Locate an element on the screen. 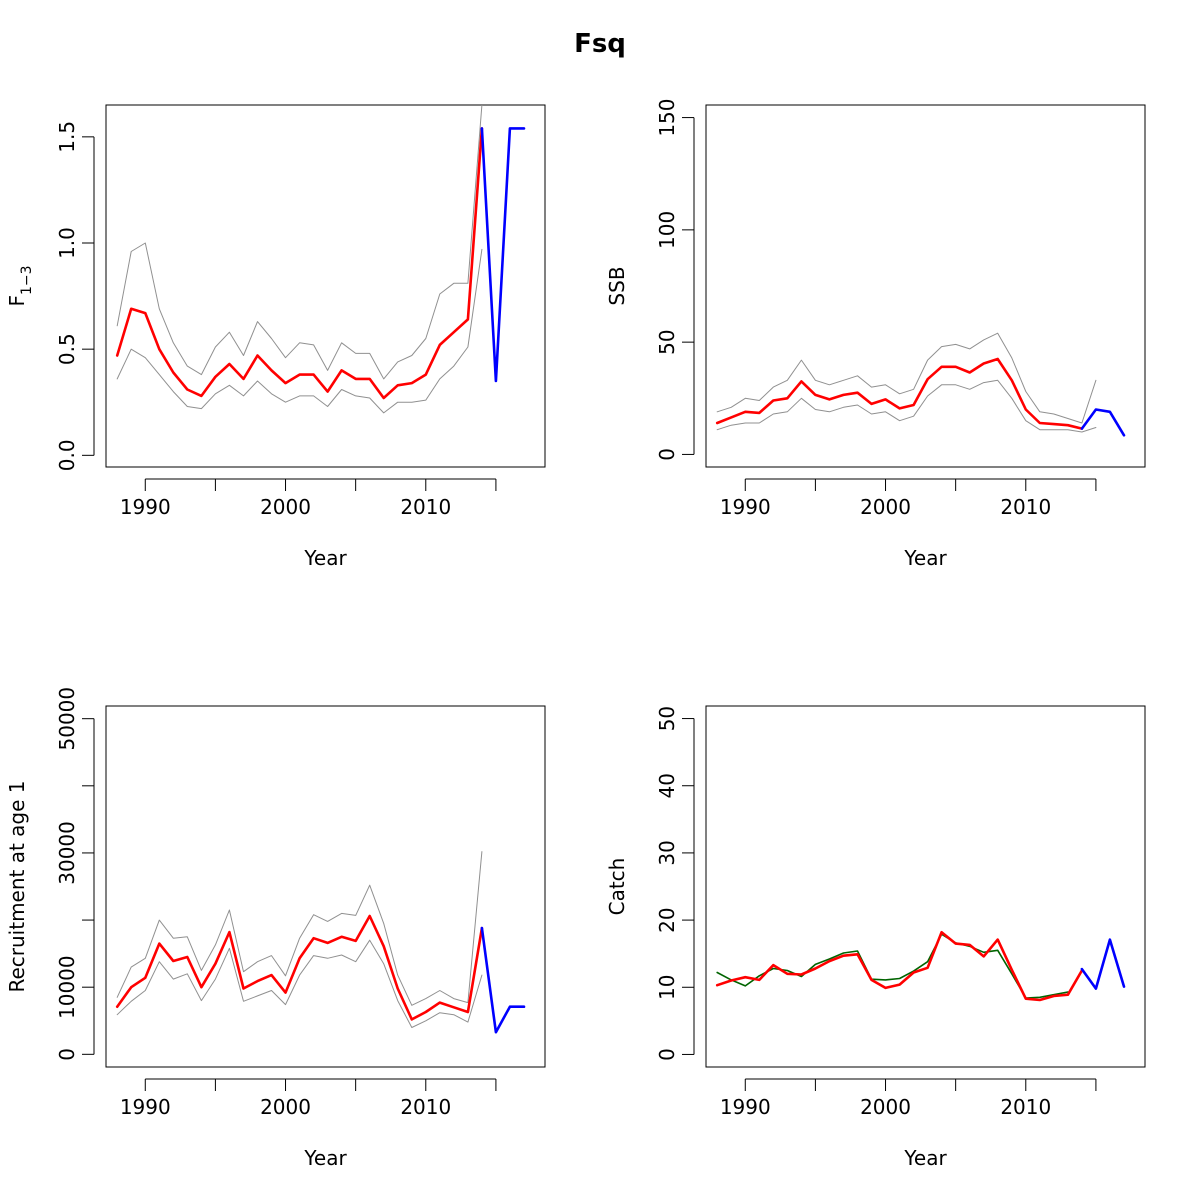 This screenshot has width=1200, height=1200. y-axis: 0 10 20 30 40 50 Catch is located at coordinates (650, 883).